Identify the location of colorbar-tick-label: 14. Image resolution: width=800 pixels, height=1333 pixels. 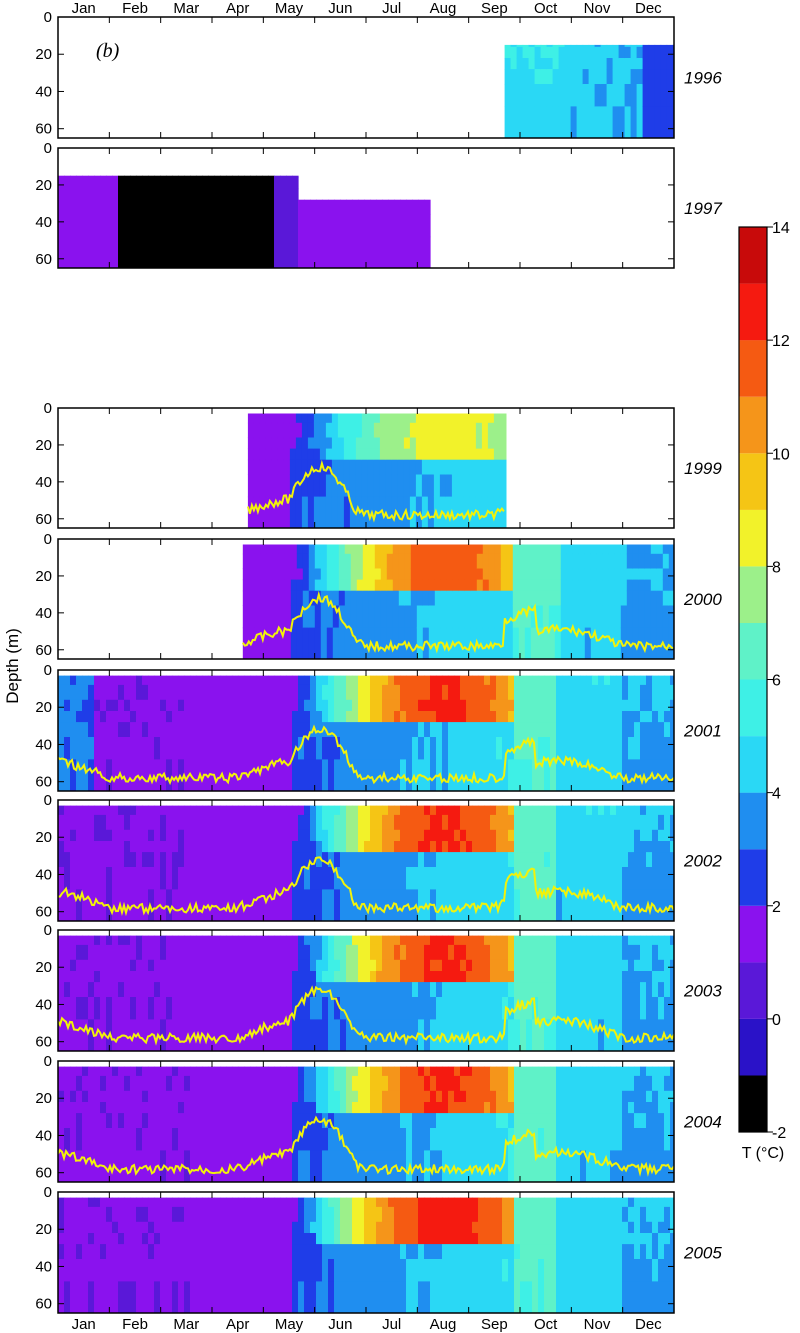
(781, 228).